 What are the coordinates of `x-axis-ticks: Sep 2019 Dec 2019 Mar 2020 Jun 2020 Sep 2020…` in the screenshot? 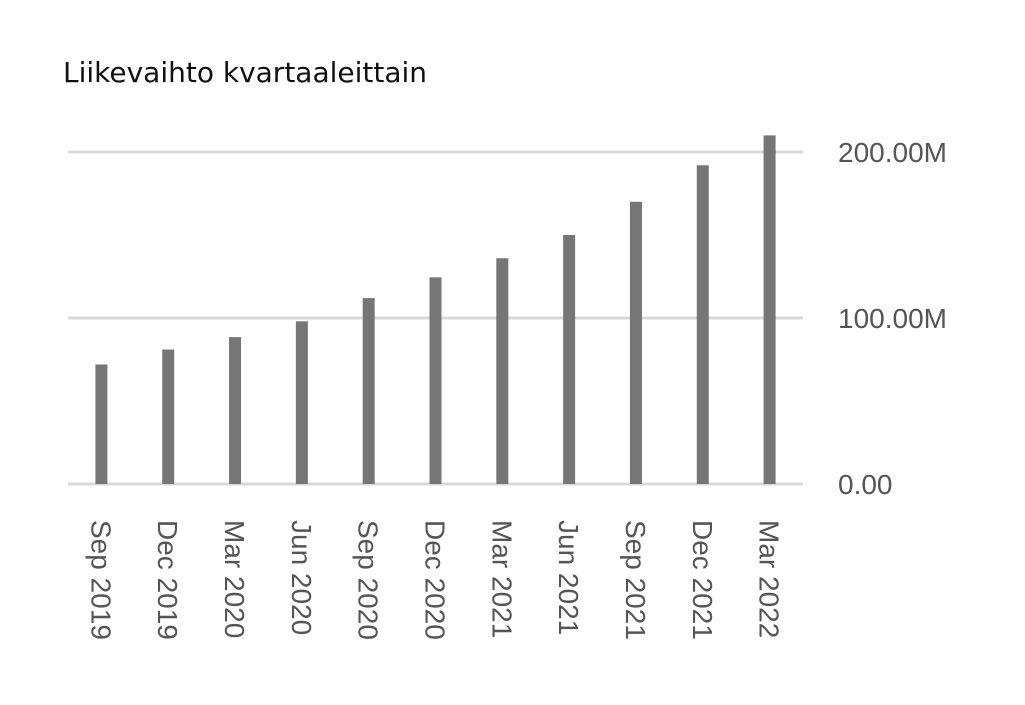 It's located at (434, 580).